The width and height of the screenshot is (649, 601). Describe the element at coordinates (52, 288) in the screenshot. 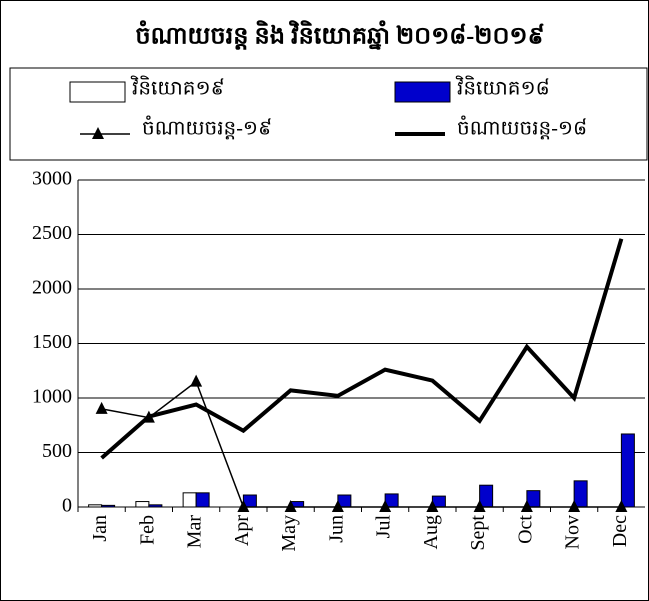

I see `y-tick-label: 2000` at that location.